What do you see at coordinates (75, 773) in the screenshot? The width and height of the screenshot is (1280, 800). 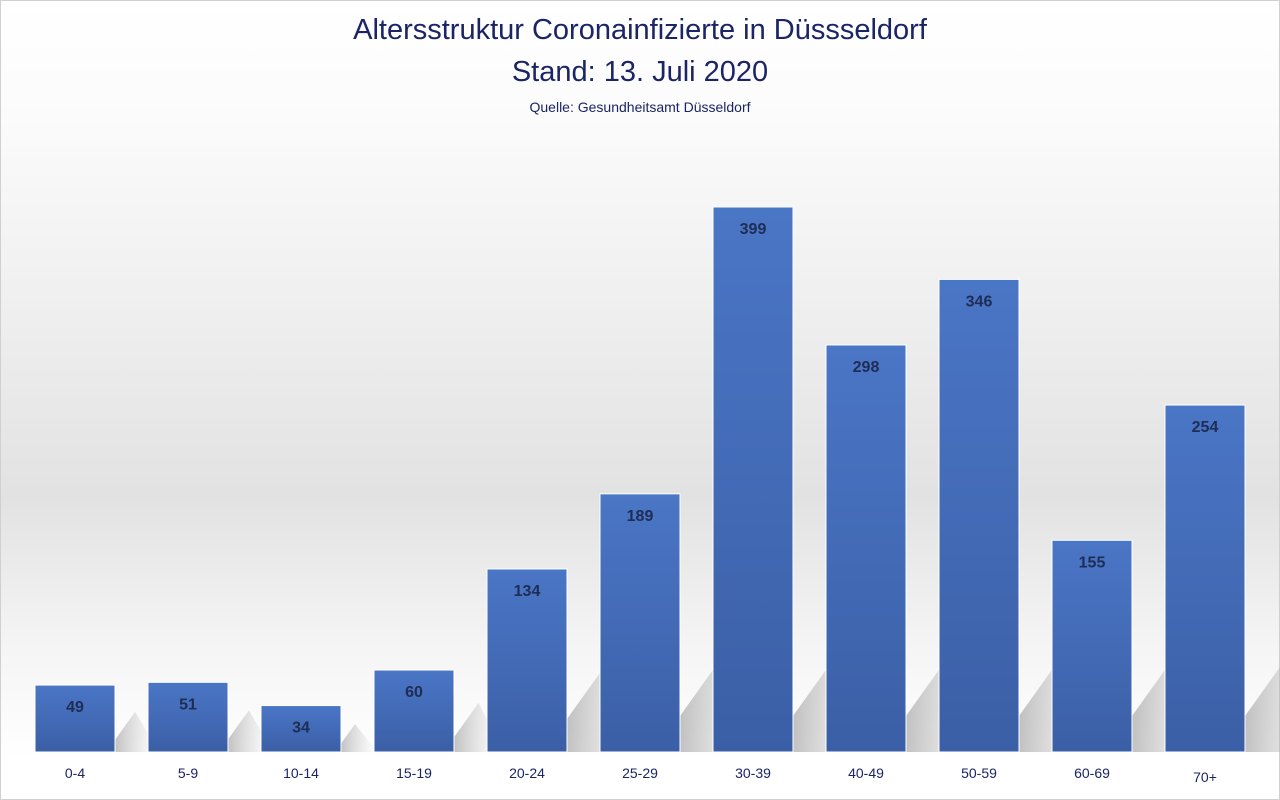 I see `x-tick-label: 0-4` at bounding box center [75, 773].